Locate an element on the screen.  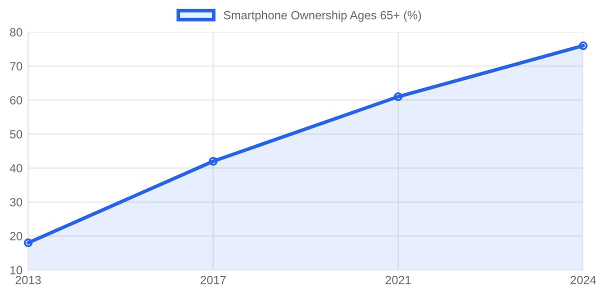
y-tick-label: 60 is located at coordinates (16, 100).